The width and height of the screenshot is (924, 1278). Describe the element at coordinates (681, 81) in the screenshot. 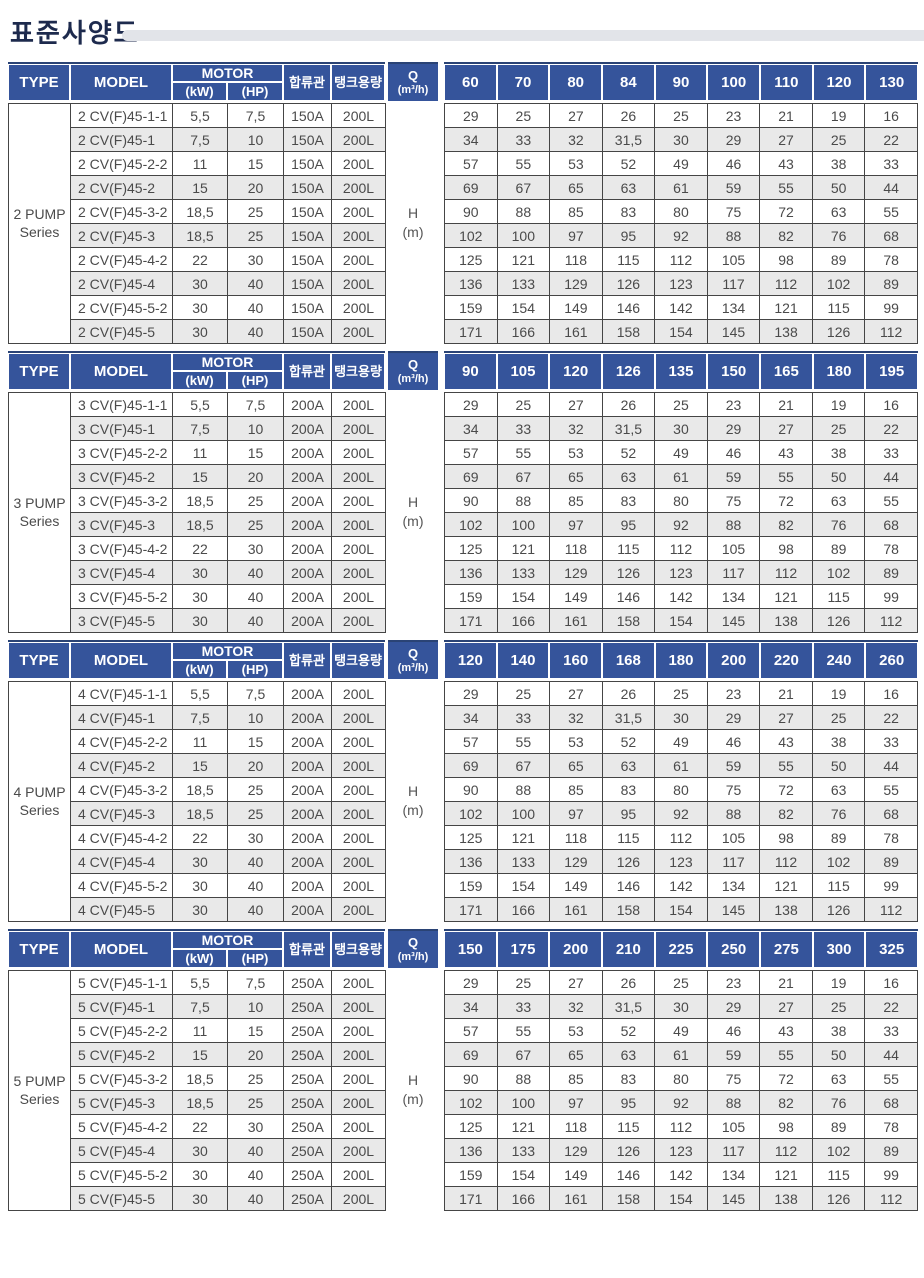

I see `q-values-header-row: 60 70 80 84 90 100 110 120 130` at that location.